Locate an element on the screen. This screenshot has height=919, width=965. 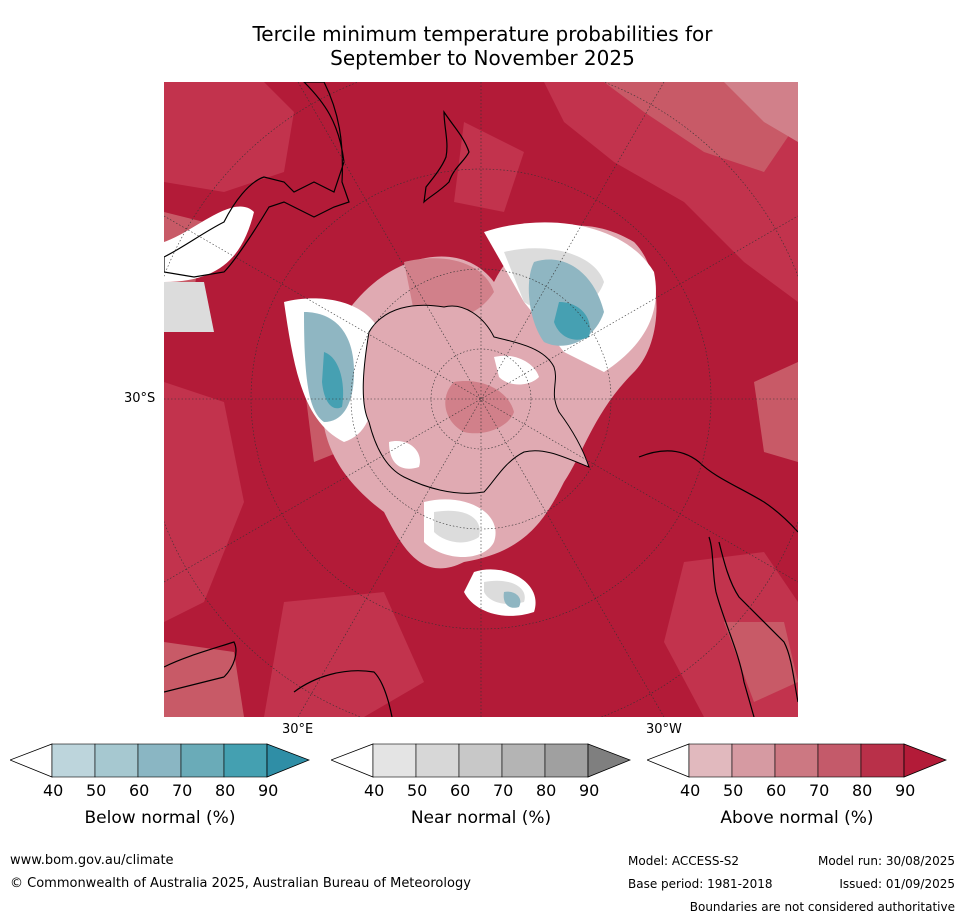
colorbar-below-low-arrow is located at coordinates (30, 760).